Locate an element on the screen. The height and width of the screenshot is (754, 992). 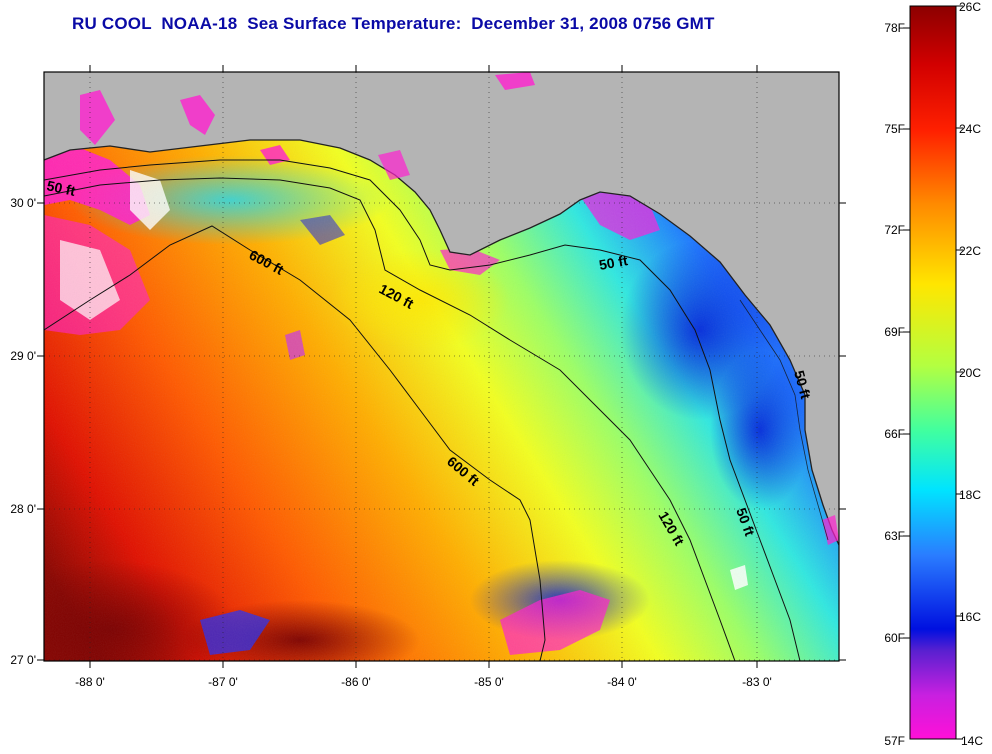
lat-tick-label: 27 0' is located at coordinates (23, 660).